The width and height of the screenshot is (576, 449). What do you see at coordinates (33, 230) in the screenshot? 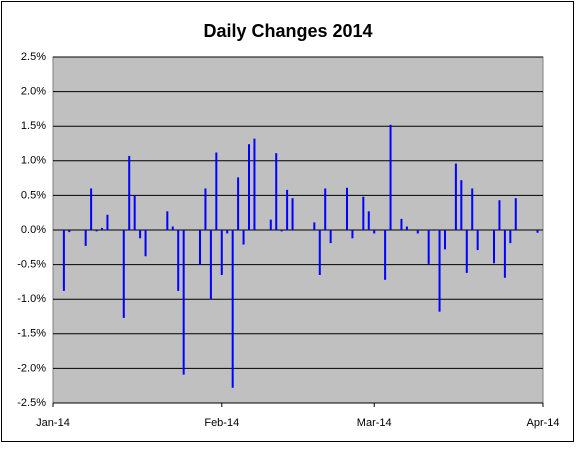
I see `y-tick-label: 0.0%` at bounding box center [33, 230].